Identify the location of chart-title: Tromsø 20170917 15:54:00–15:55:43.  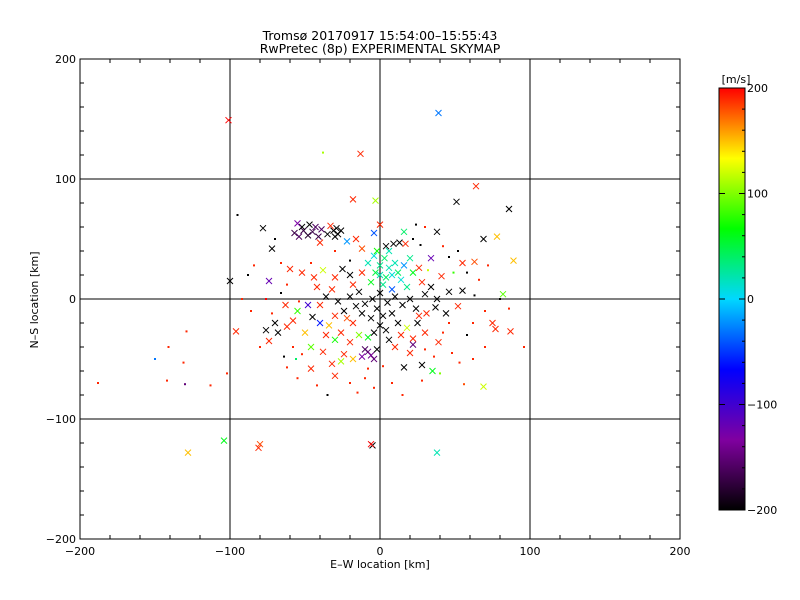
(380, 35).